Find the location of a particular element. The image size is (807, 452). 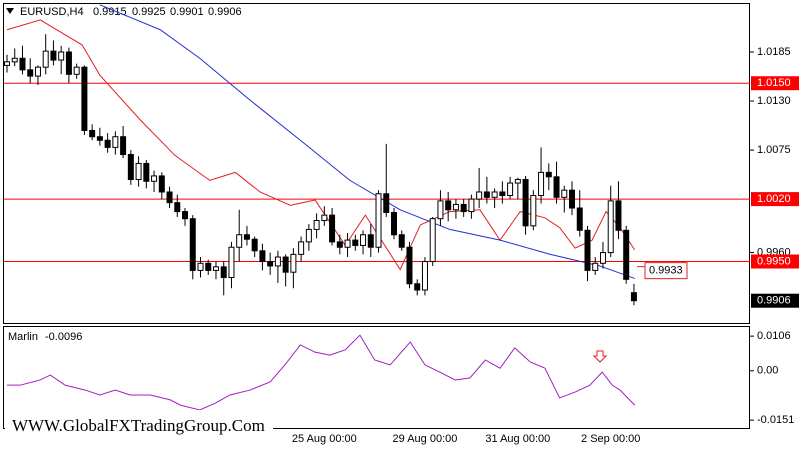

level-label: 1.0150 is located at coordinates (774, 83).